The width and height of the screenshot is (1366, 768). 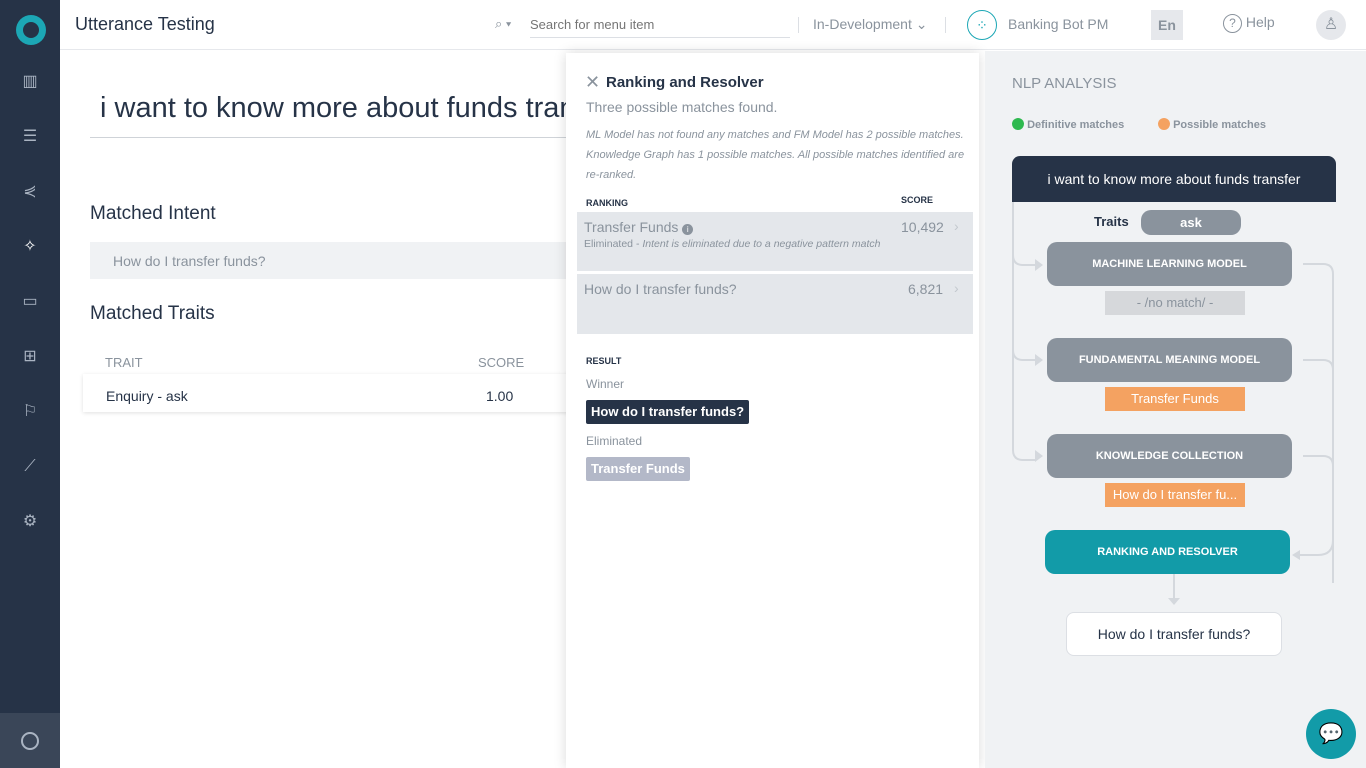 I want to click on eliminated-tag: Transfer Funds, so click(x=638, y=469).